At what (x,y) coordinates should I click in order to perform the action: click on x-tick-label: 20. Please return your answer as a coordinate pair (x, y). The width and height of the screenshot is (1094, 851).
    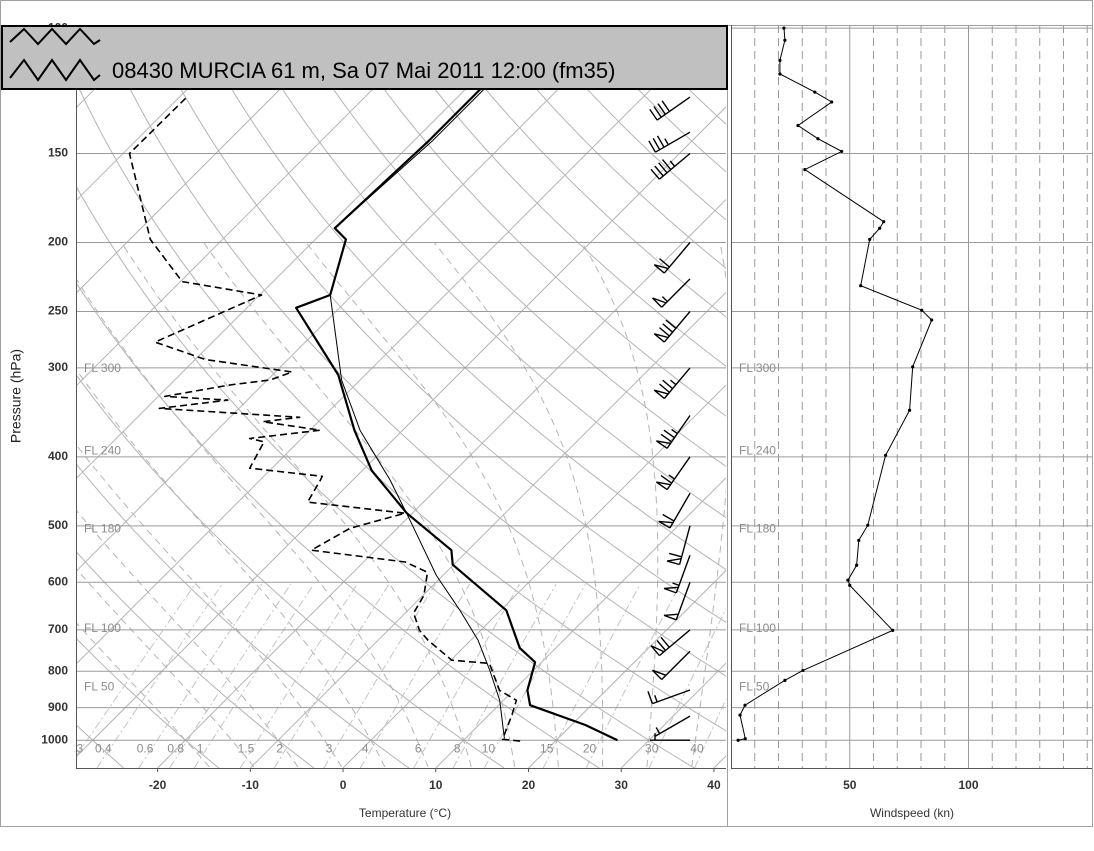
    Looking at the image, I should click on (529, 785).